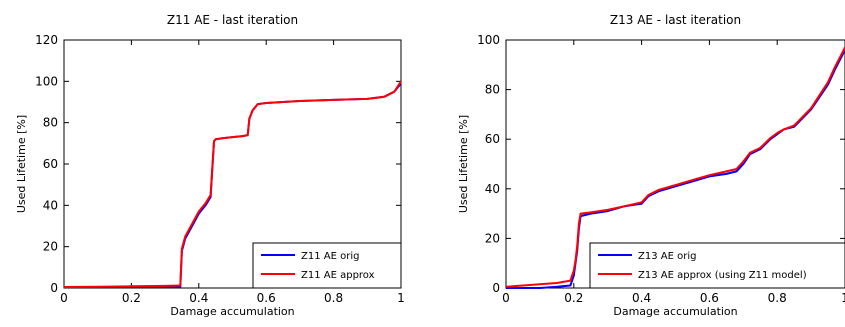 The image size is (845, 327). Describe the element at coordinates (722, 275) in the screenshot. I see `legend-label: Z13 AE approx (using Z11 model)` at that location.